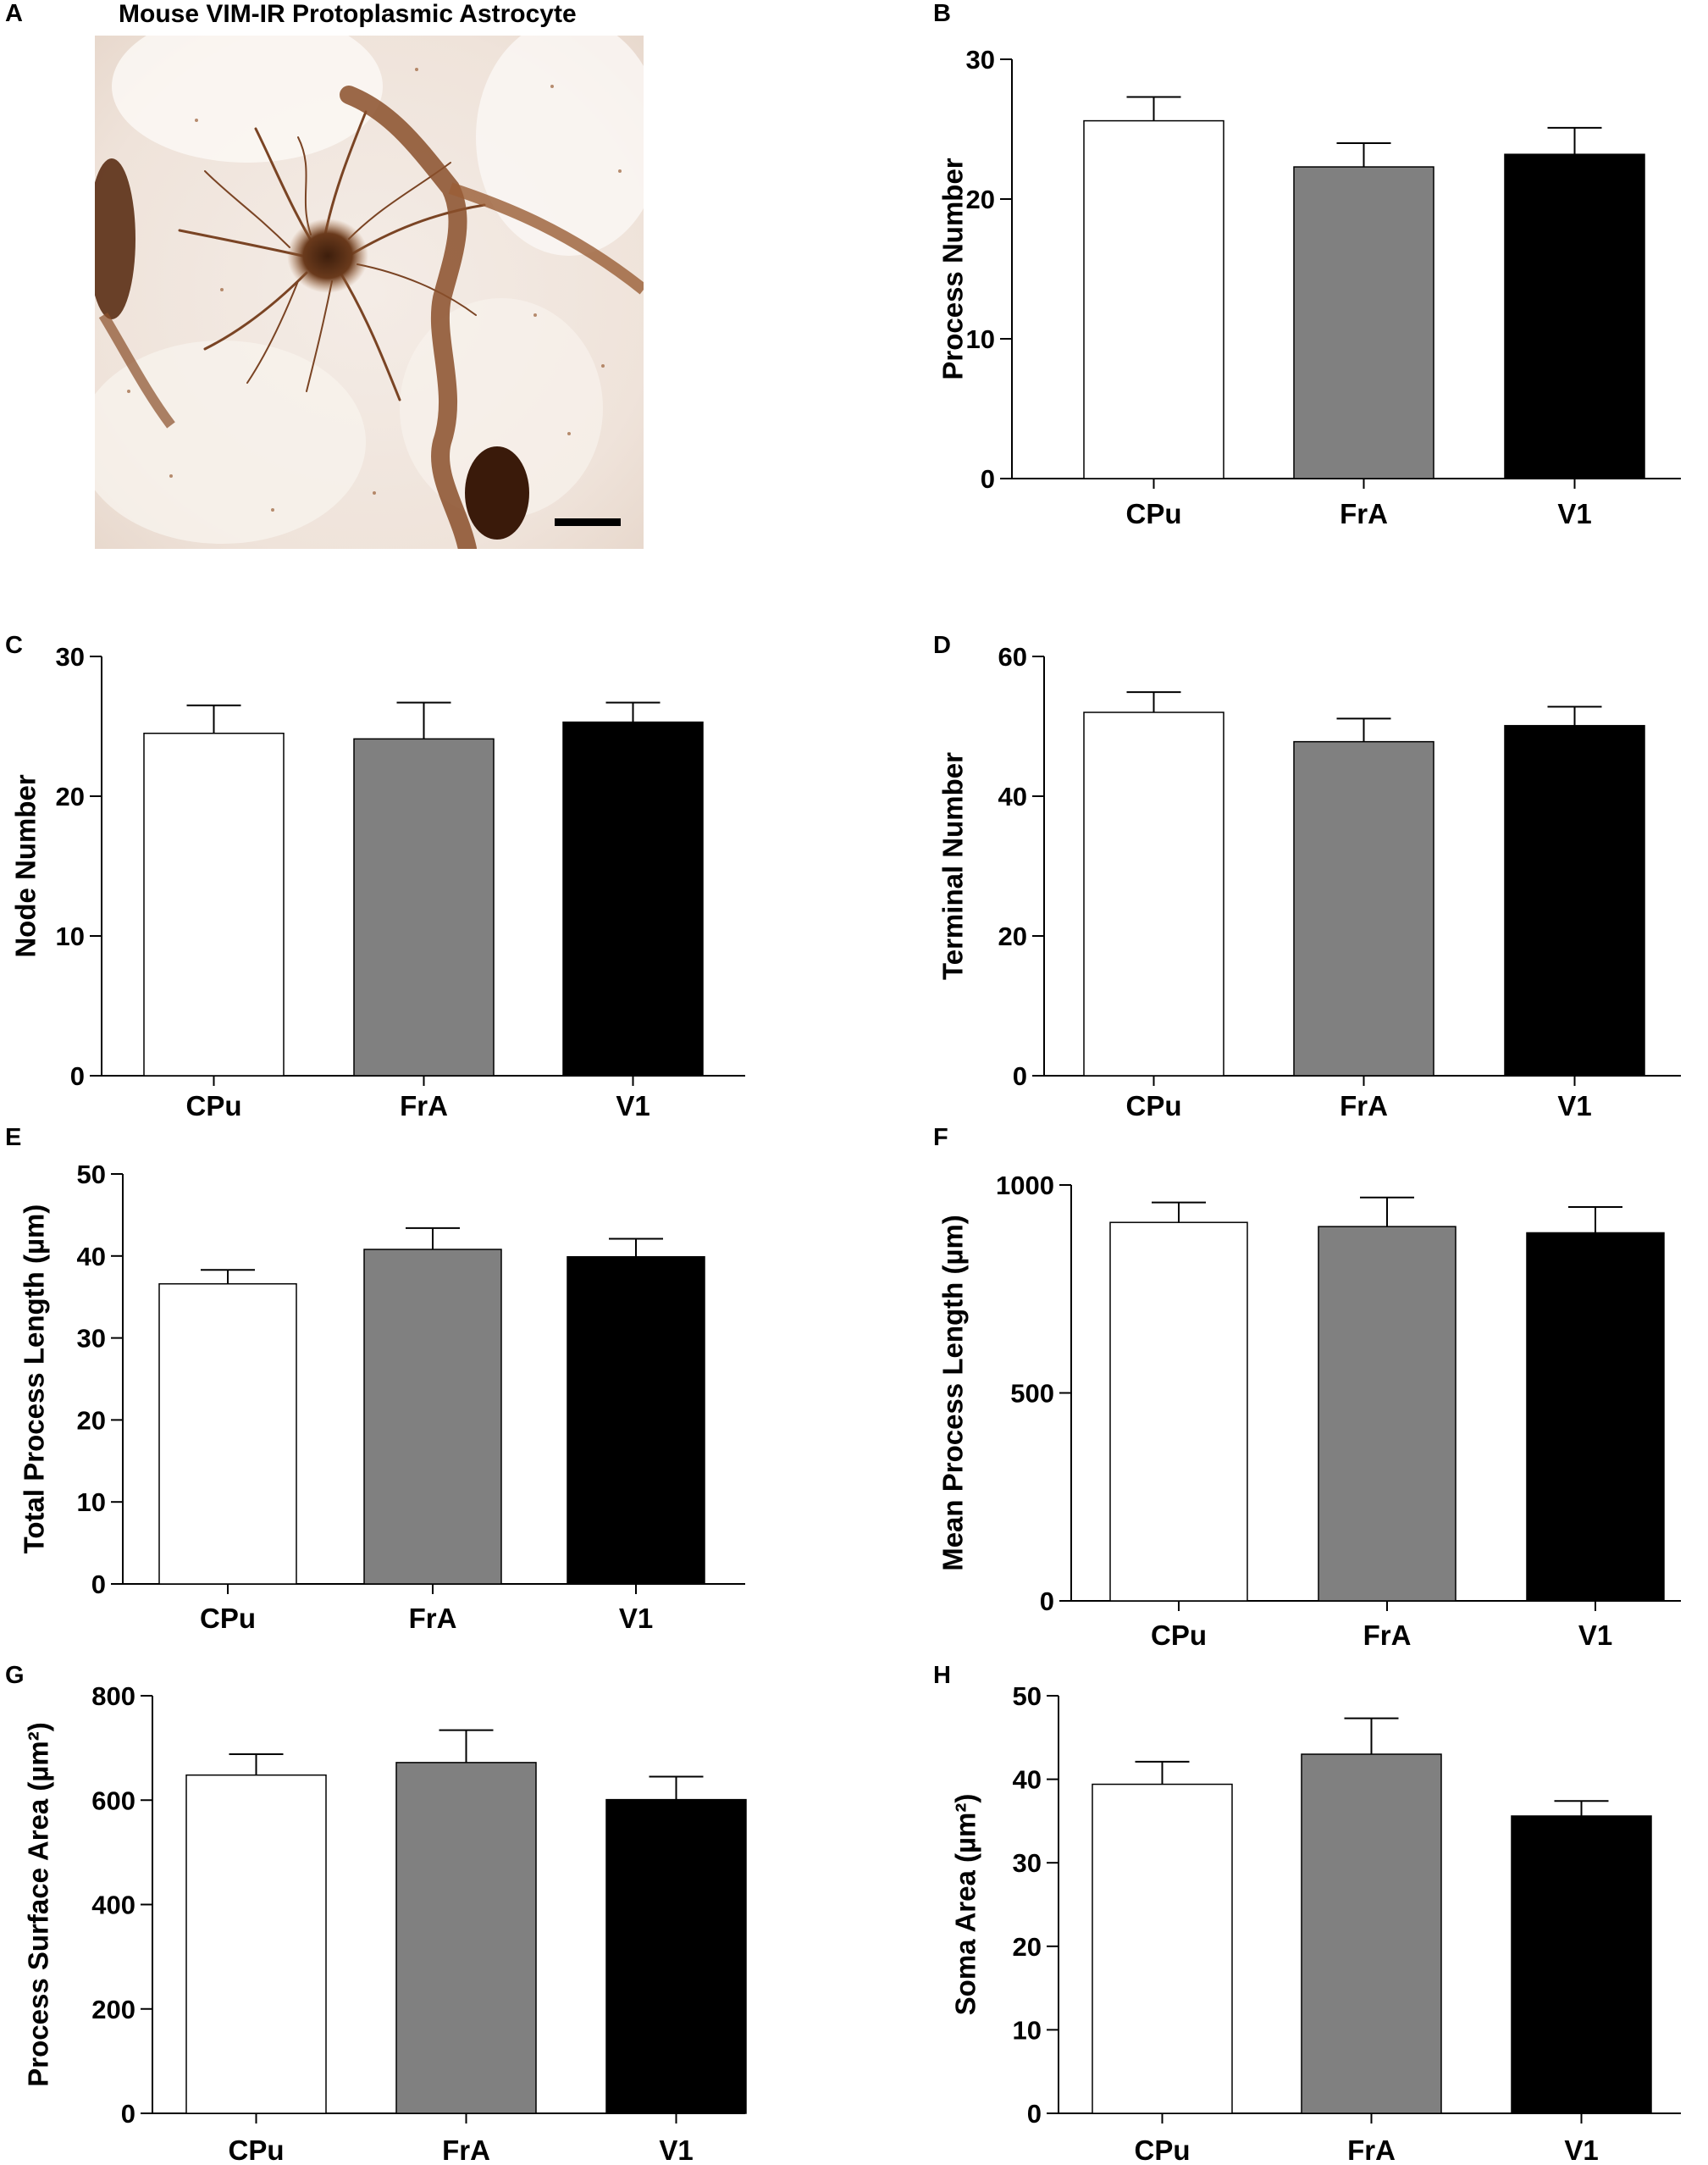 The image size is (1708, 2165). Describe the element at coordinates (38, 1904) in the screenshot. I see `y-axis-label: Process Surface Area (µm²)` at that location.